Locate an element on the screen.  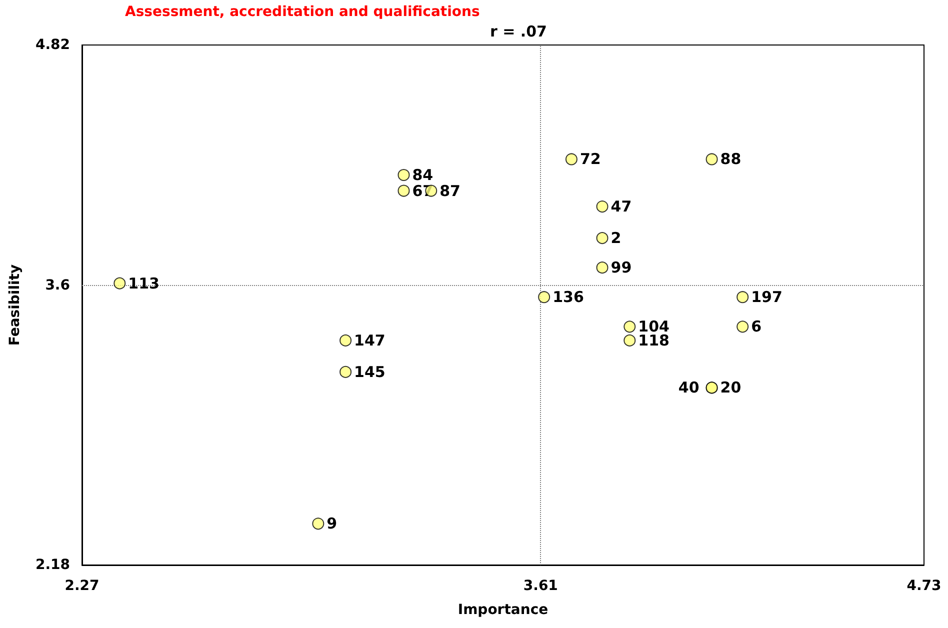
annotation: 118 is located at coordinates (654, 340).